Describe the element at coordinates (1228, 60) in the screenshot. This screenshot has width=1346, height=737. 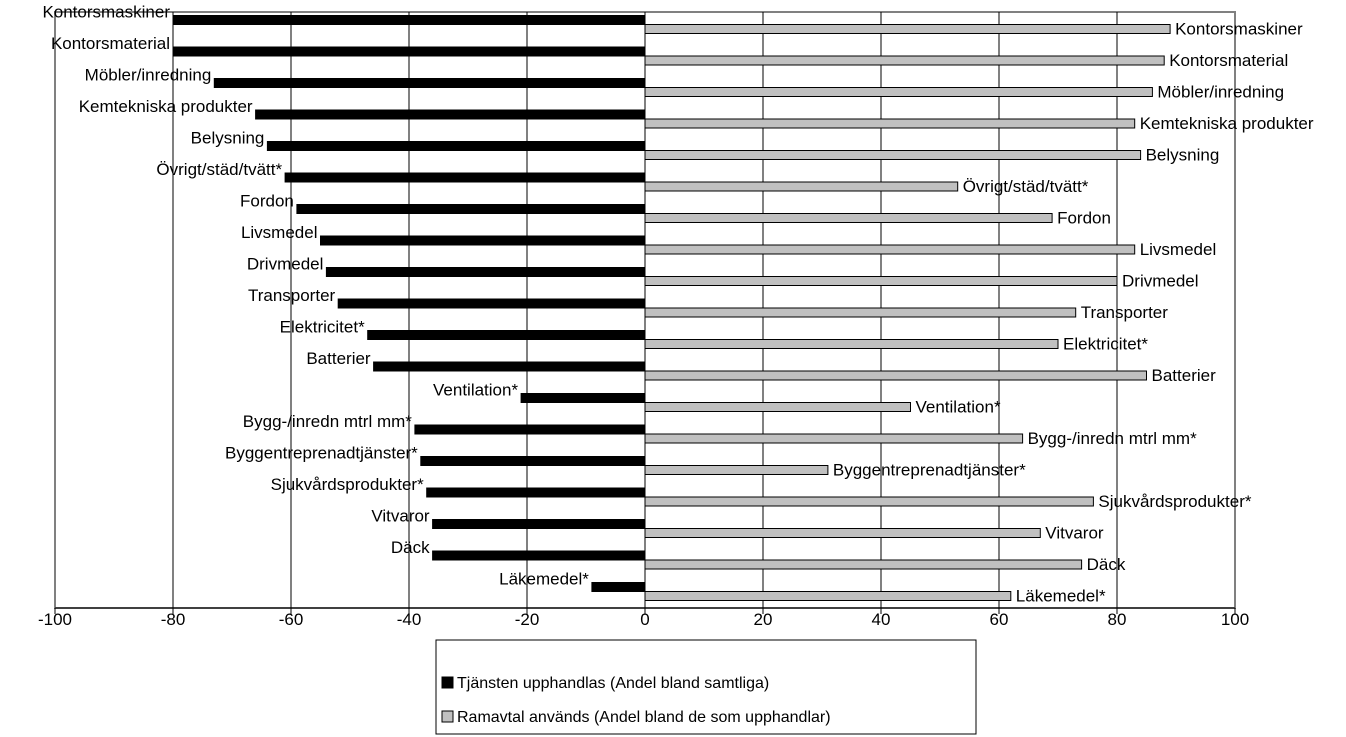
I see `category-label-right: Kontorsmaterial` at that location.